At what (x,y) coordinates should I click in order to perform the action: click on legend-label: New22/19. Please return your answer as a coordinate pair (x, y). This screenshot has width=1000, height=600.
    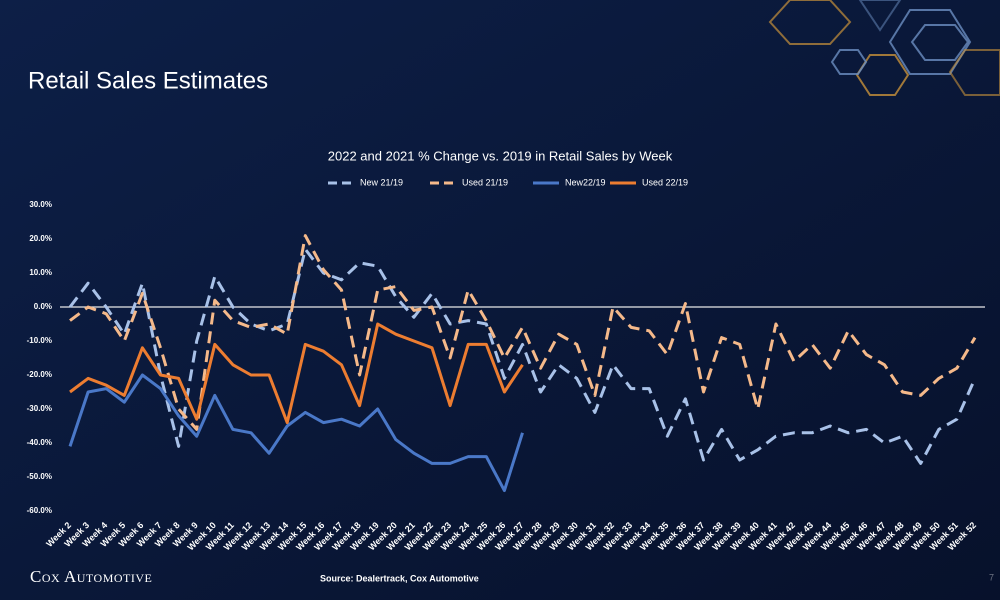
    Looking at the image, I should click on (585, 182).